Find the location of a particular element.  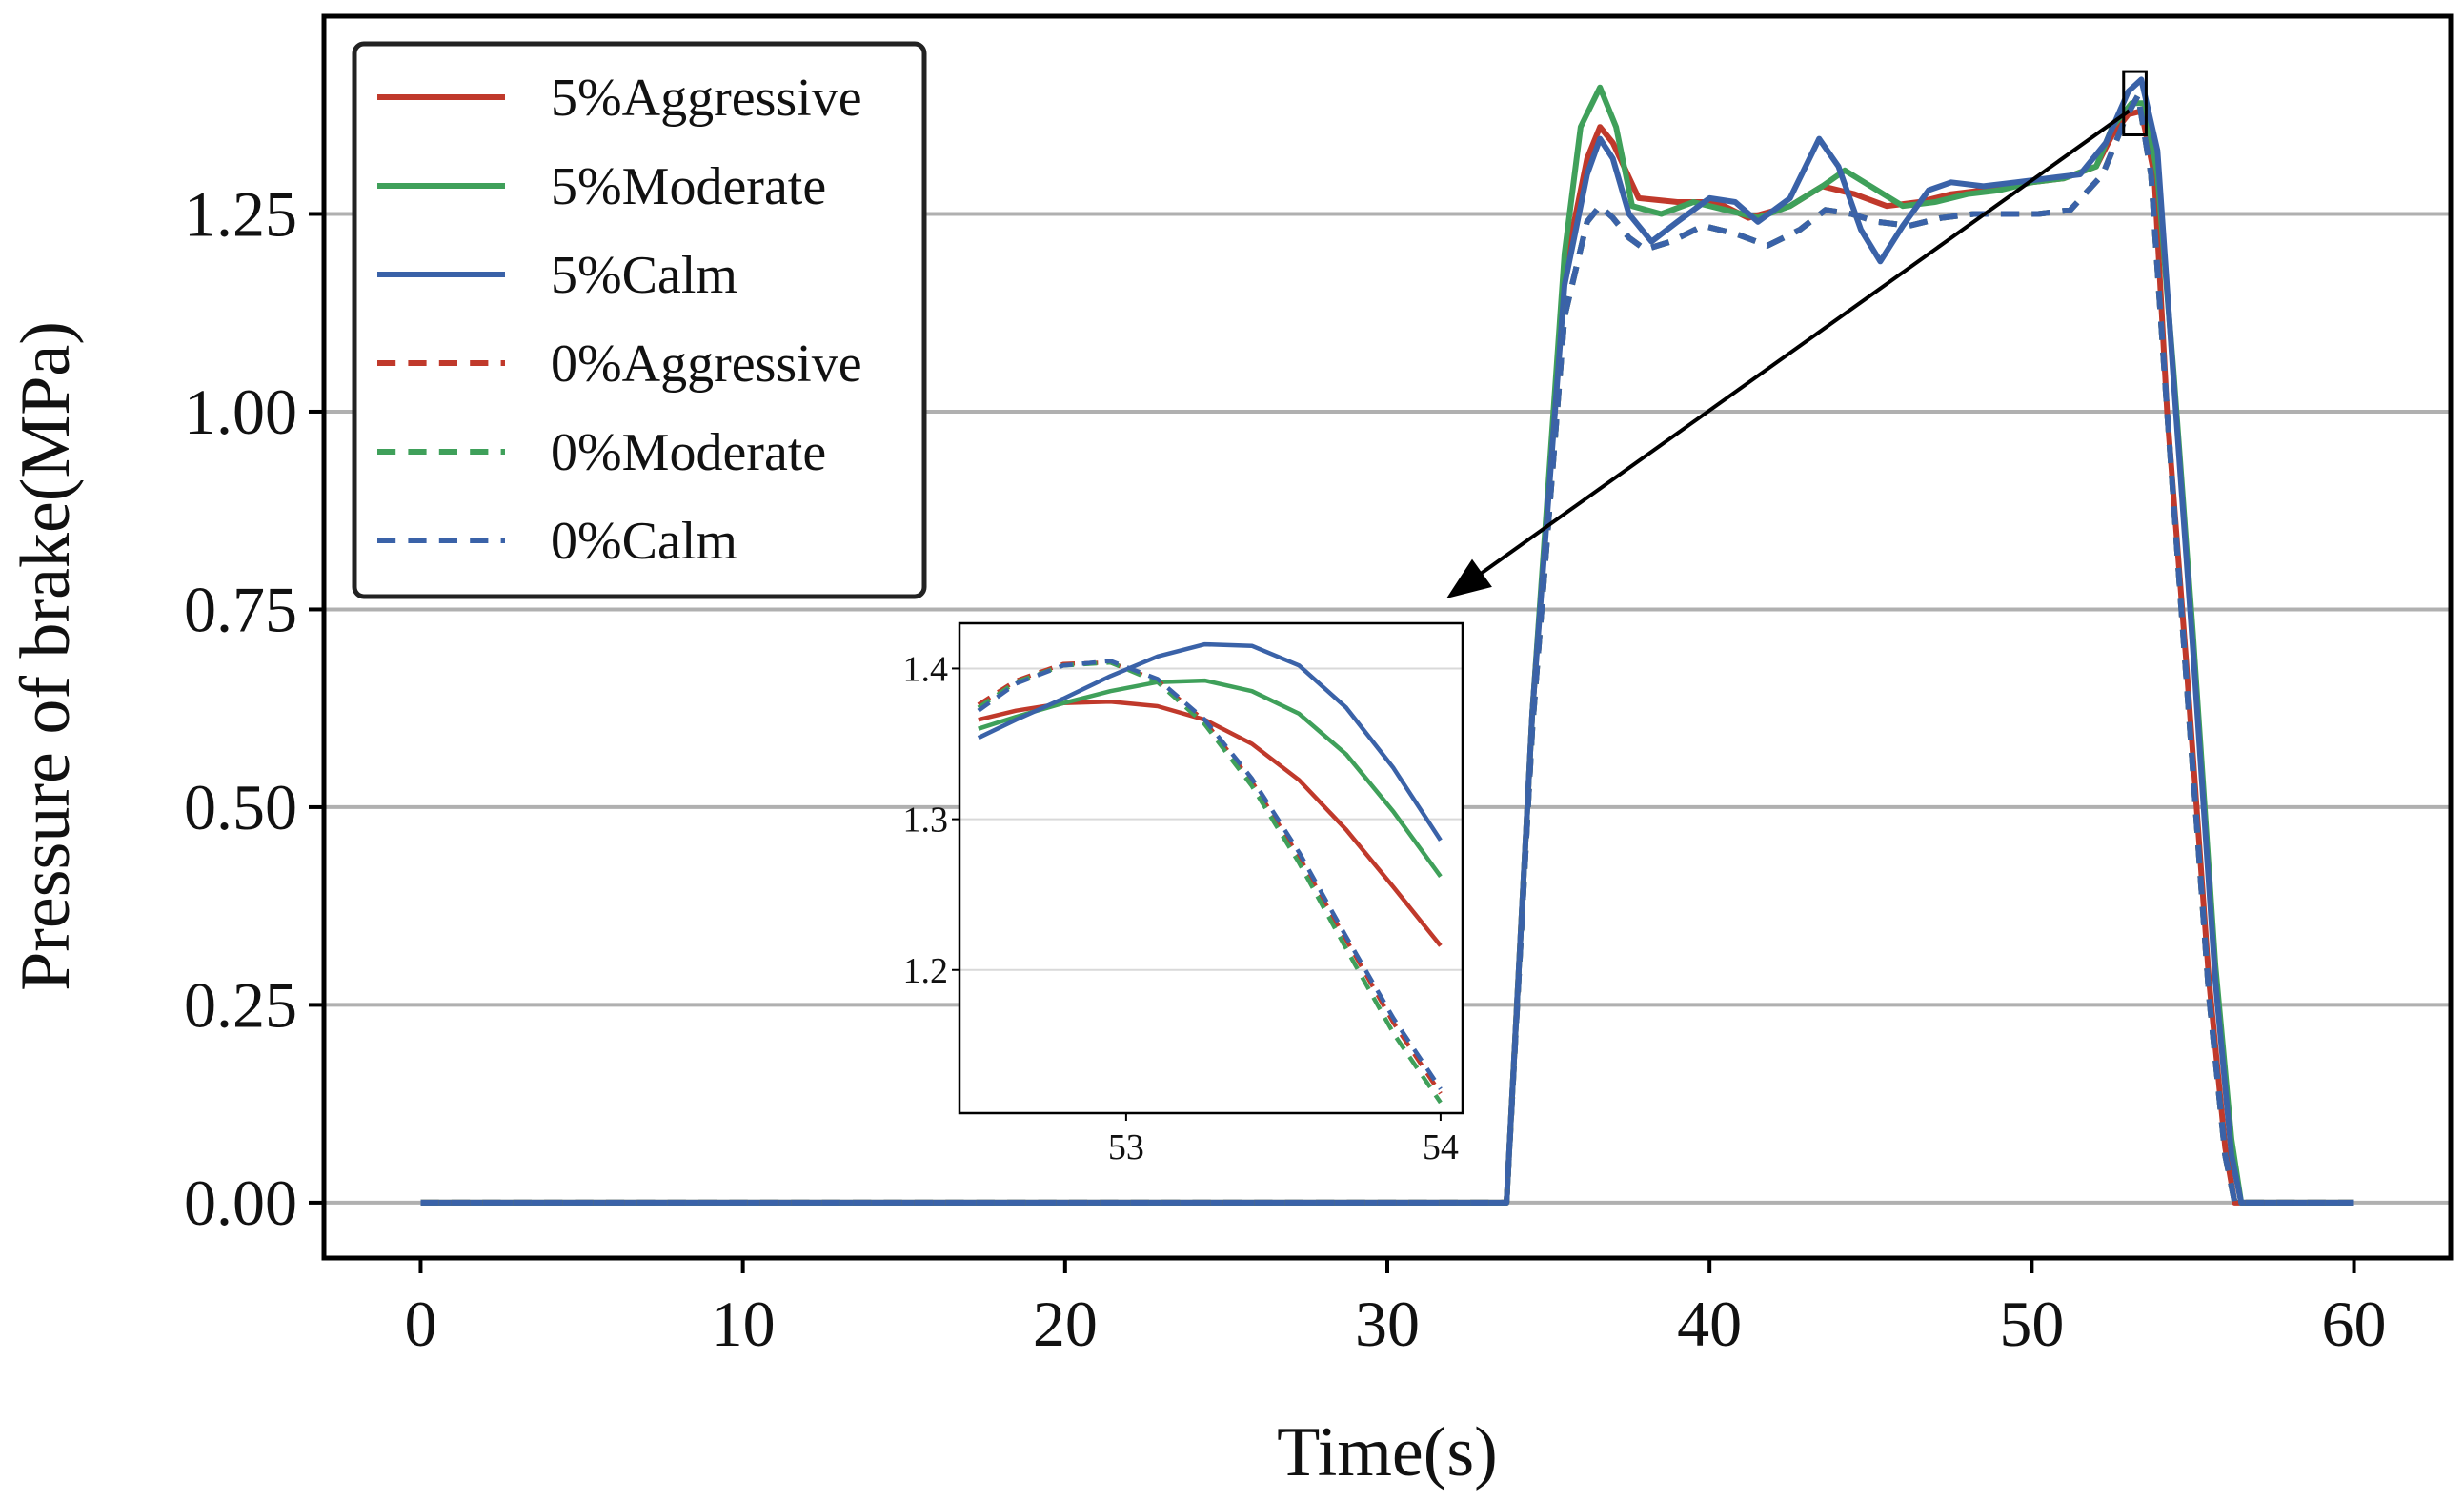

x-axis: 0 10 20 30 40 50 60 is located at coordinates (1395, 1309).